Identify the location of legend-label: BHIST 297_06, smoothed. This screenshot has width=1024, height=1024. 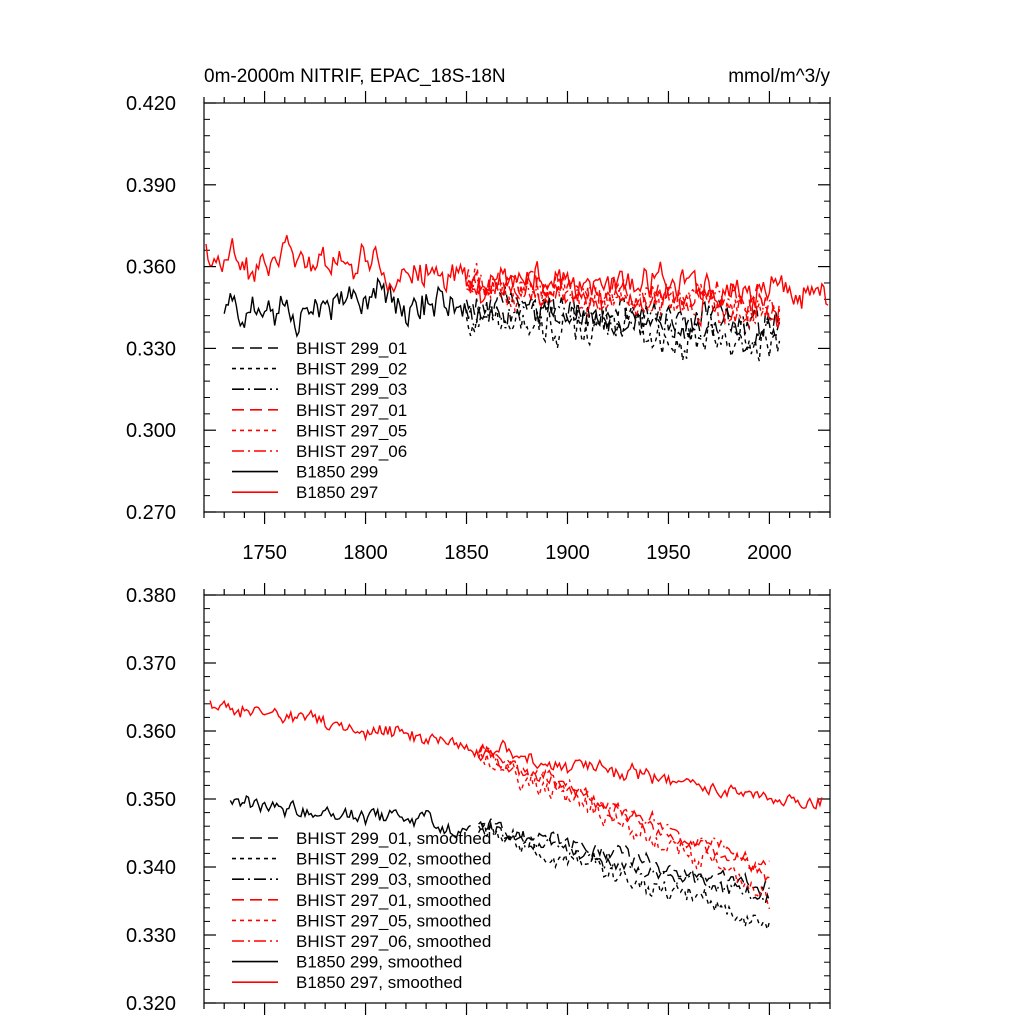
(393, 941).